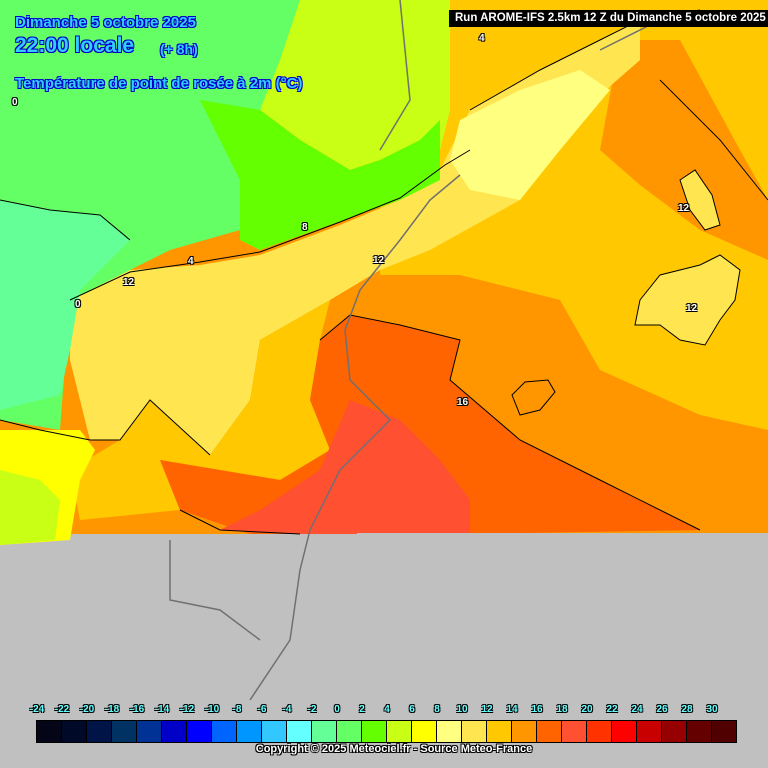 Image resolution: width=768 pixels, height=768 pixels. I want to click on legend-tick-label: -24, so click(37, 709).